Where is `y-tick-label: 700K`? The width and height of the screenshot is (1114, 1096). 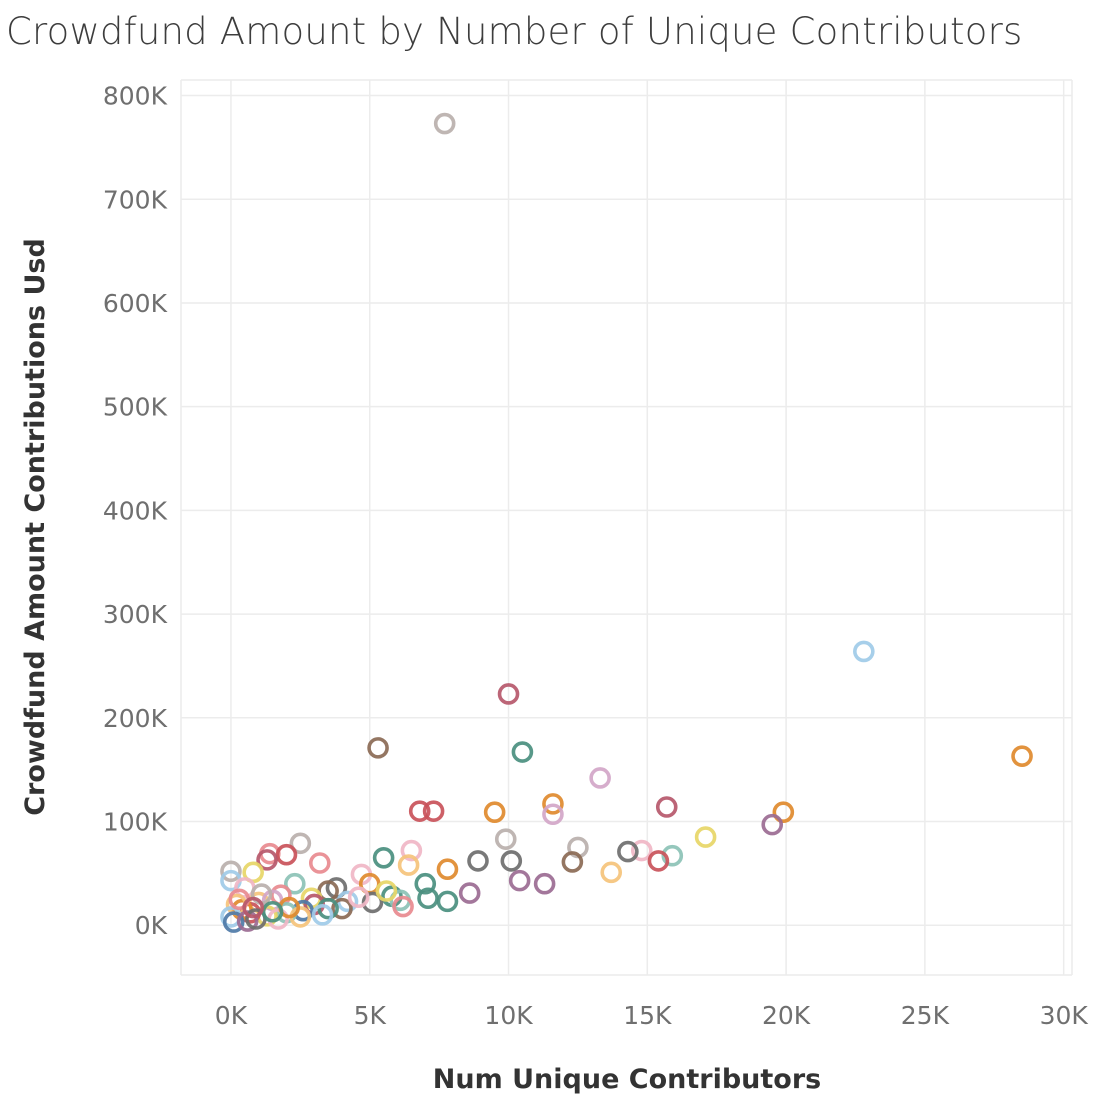
y-tick-label: 700K is located at coordinates (135, 199).